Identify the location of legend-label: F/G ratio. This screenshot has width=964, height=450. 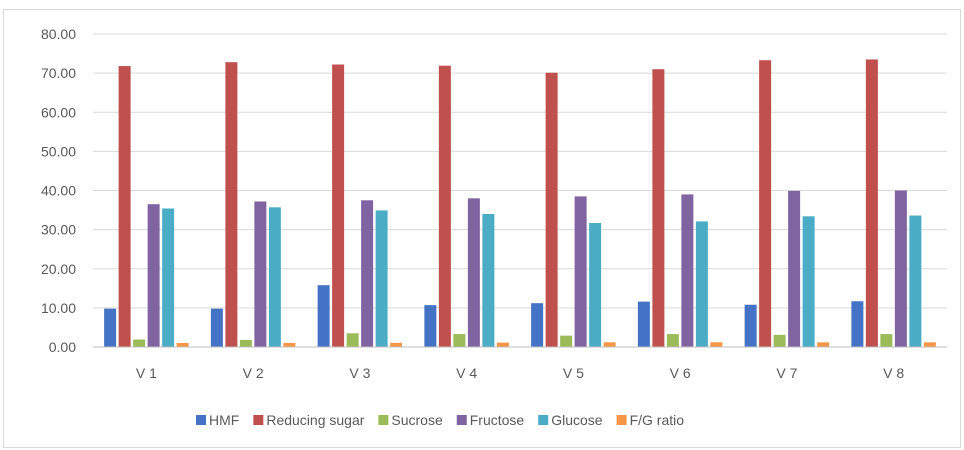
(657, 420).